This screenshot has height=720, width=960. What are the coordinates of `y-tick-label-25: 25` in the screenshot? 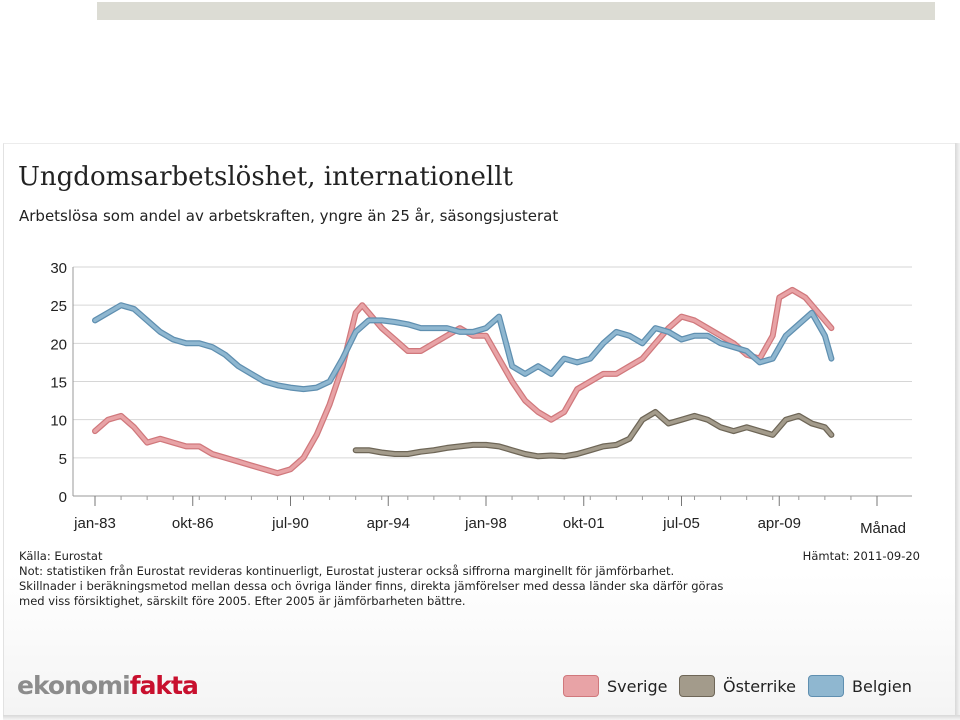 It's located at (58, 306).